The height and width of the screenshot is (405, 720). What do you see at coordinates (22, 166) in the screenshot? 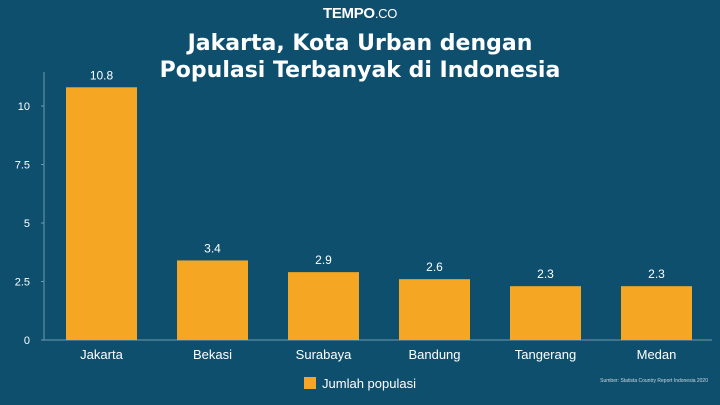
I see `y-tick-label: 7.5` at bounding box center [22, 166].